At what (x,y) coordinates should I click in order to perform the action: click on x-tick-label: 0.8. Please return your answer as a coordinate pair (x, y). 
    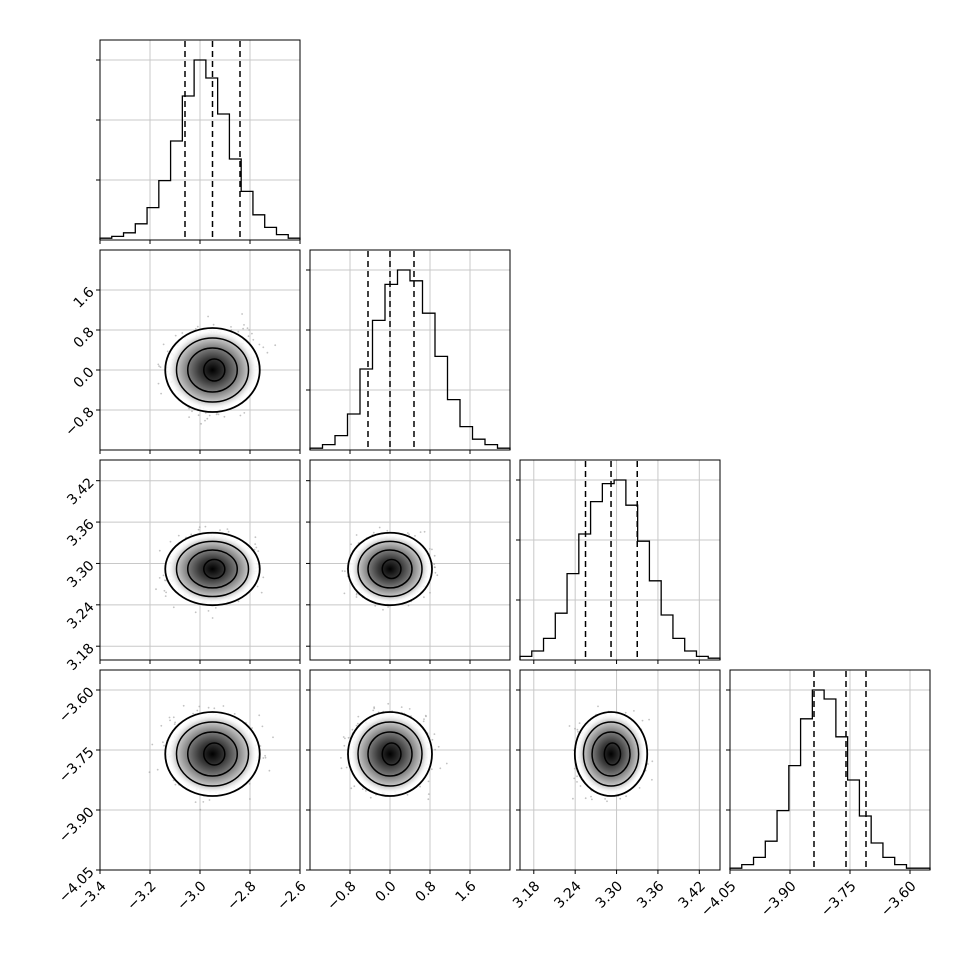
    Looking at the image, I should click on (426, 891).